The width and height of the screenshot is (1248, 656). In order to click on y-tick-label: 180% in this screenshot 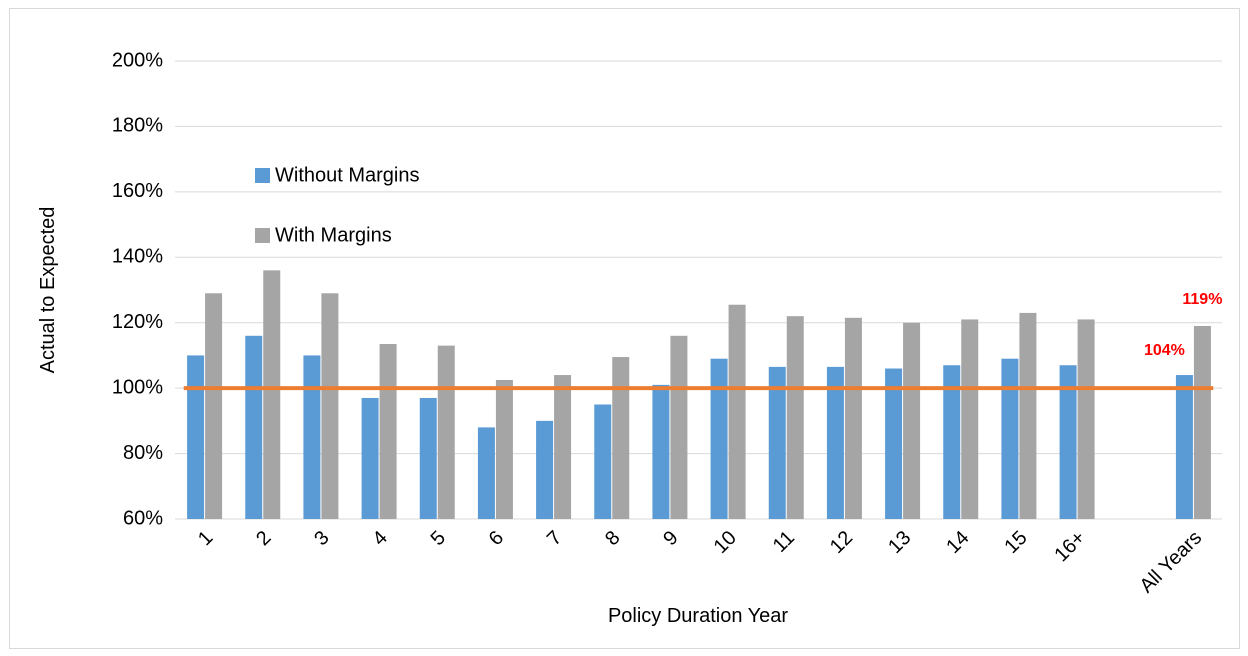, I will do `click(137, 126)`.